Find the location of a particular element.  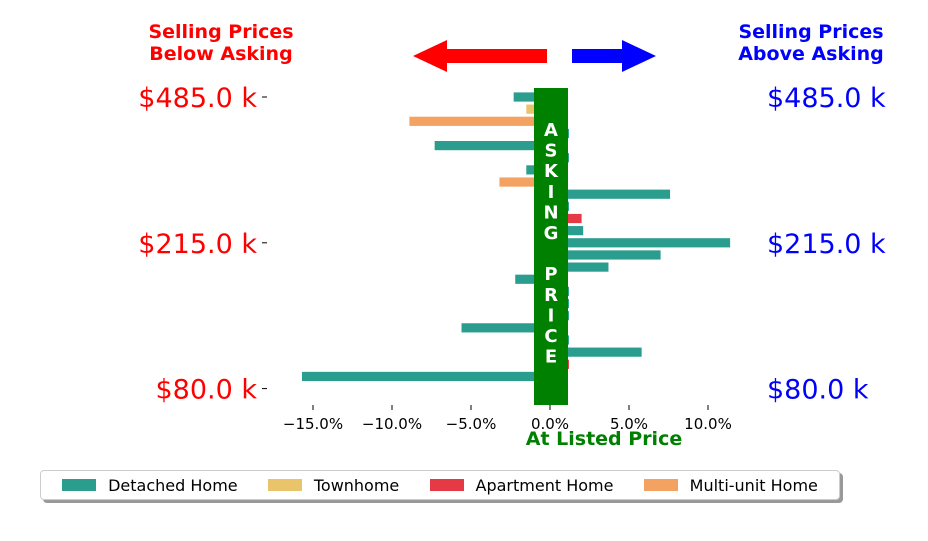

legend-item-townhome: Townhome is located at coordinates (333, 485).